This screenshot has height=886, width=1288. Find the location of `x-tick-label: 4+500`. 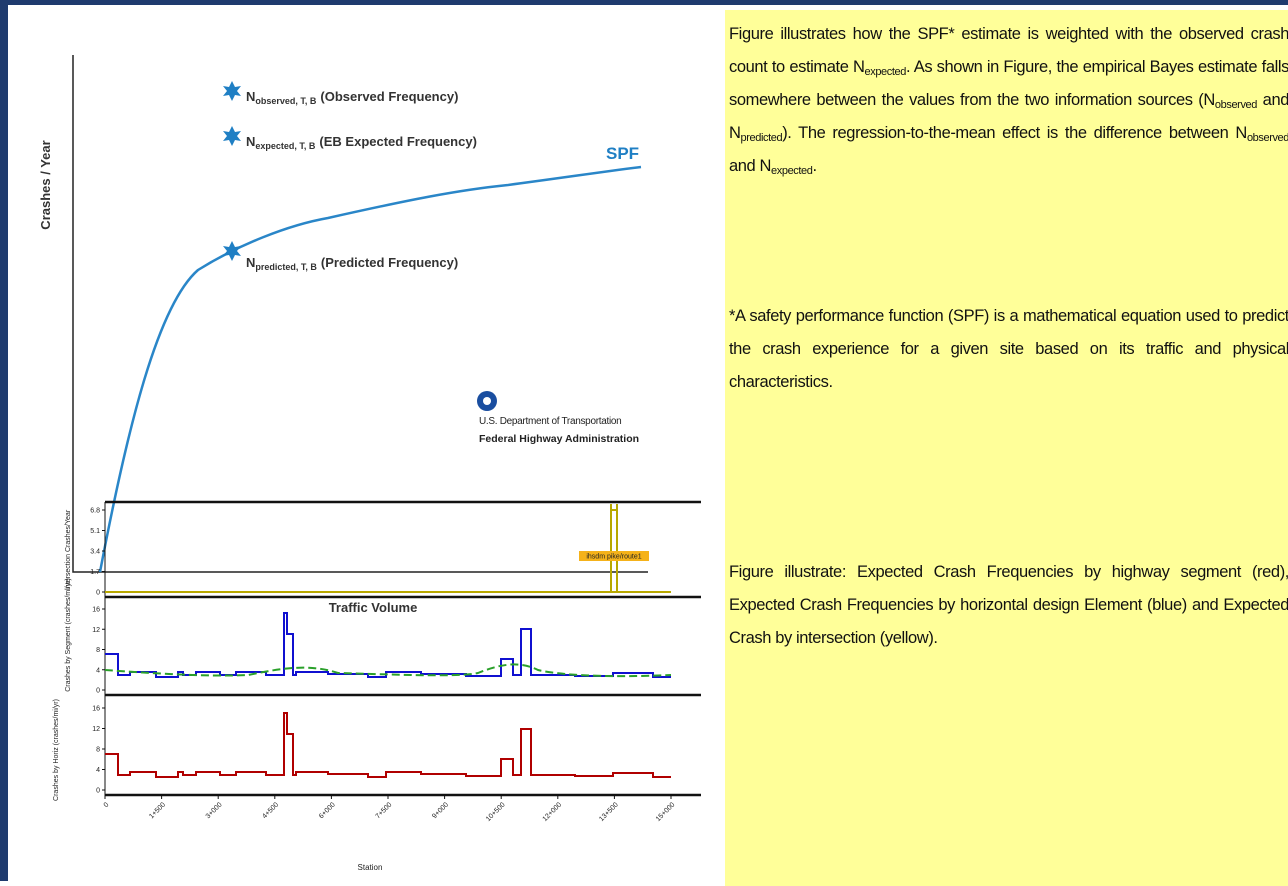

x-tick-label: 4+500 is located at coordinates (270, 810).